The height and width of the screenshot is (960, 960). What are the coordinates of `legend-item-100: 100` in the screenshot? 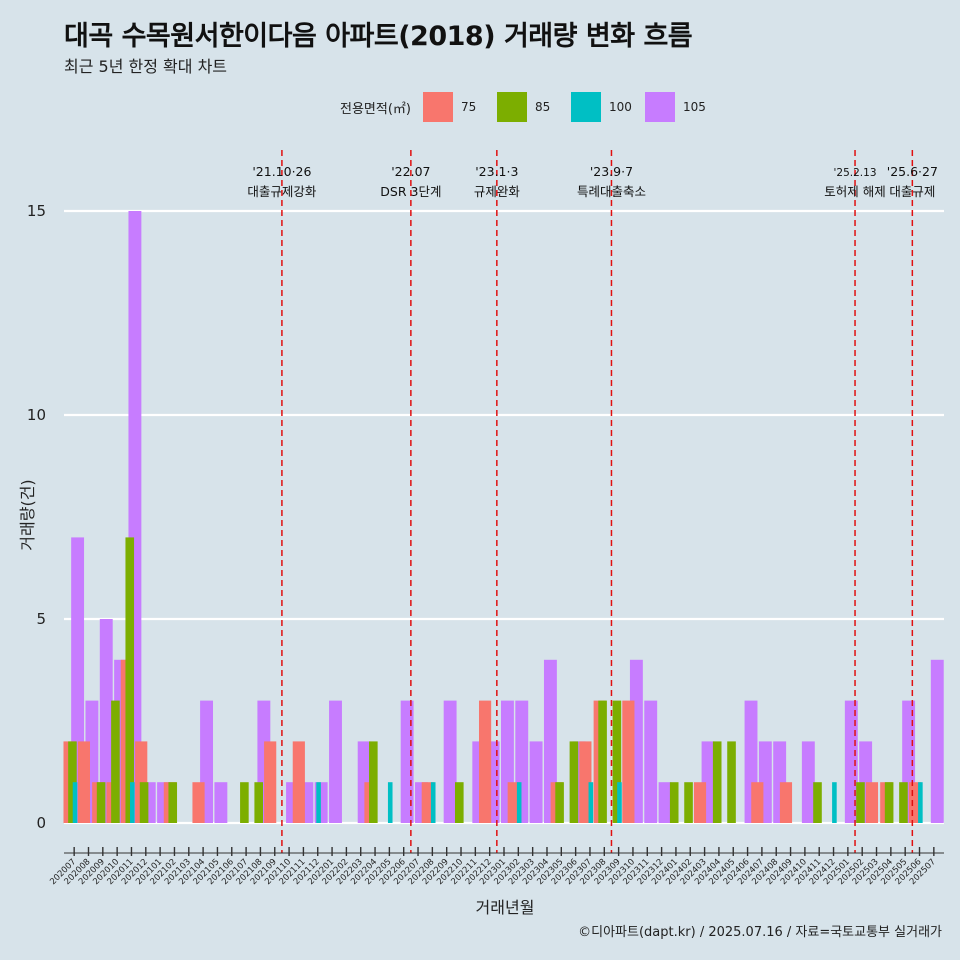 It's located at (602, 107).